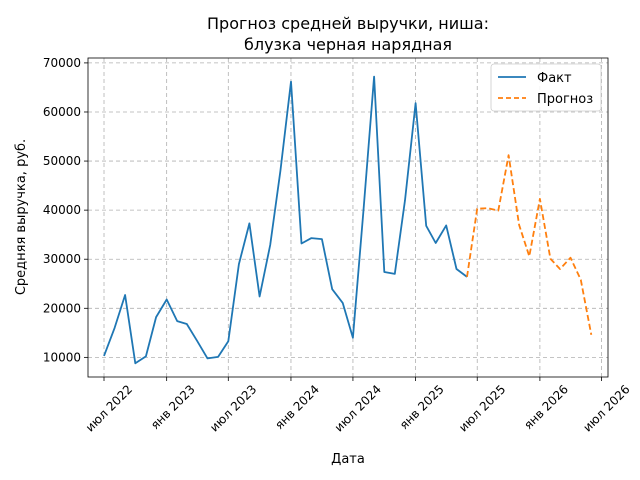  I want to click on series-line-forecast, so click(529, 244).